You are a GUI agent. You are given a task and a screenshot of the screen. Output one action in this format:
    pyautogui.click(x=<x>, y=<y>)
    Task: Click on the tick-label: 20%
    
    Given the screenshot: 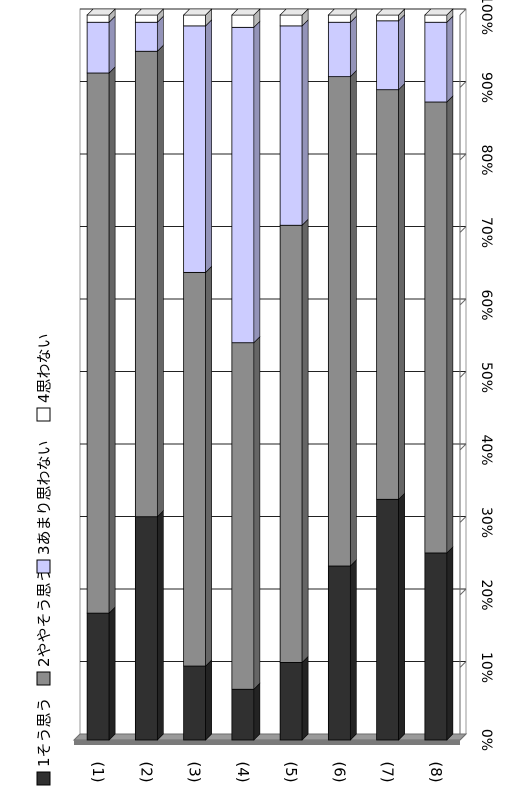 What is the action you would take?
    pyautogui.click(x=486, y=594)
    